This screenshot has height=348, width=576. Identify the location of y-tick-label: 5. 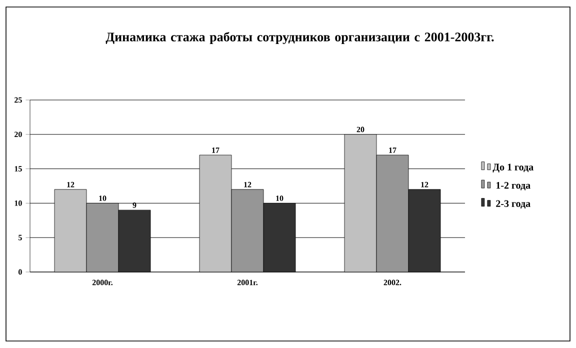
(20, 237).